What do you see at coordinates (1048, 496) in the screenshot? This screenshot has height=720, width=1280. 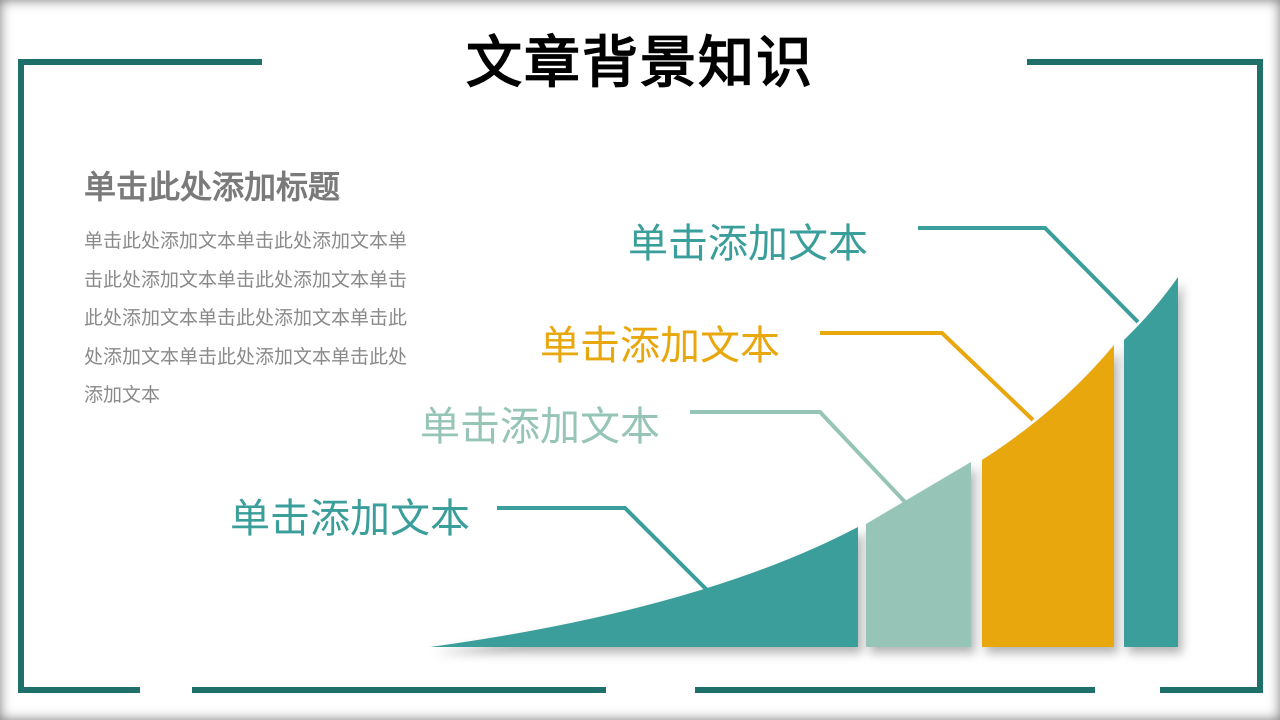 I see `bar-orange` at bounding box center [1048, 496].